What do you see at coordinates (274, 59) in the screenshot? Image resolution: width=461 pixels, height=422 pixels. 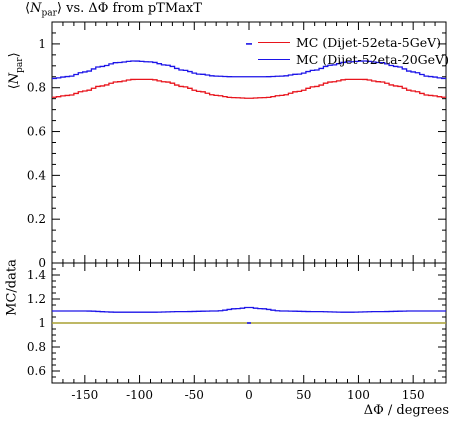 I see `legend-line-blue` at bounding box center [274, 59].